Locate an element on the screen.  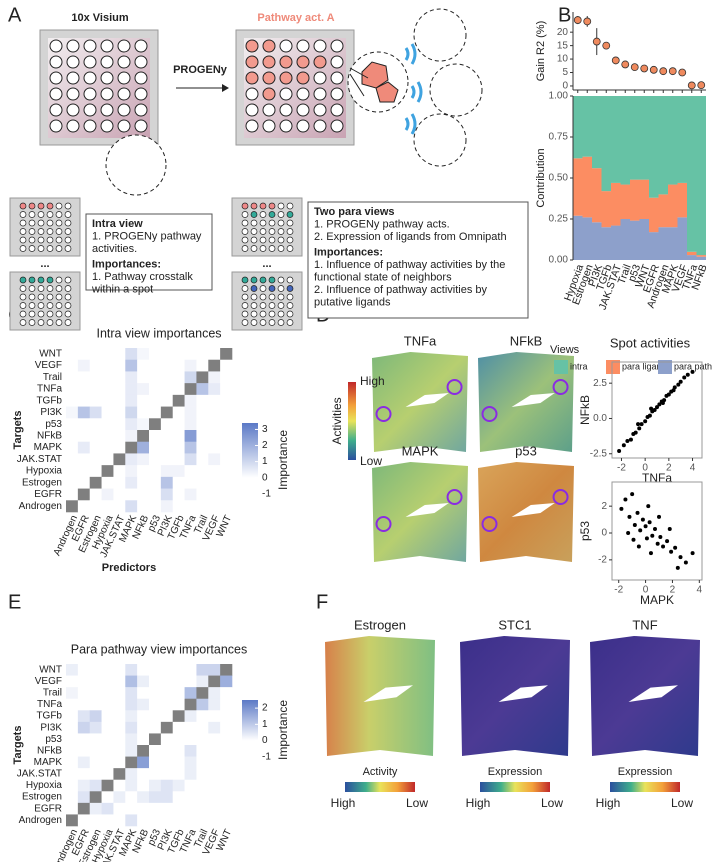
y-tick-label: 1.00 is located at coordinates (559, 96).